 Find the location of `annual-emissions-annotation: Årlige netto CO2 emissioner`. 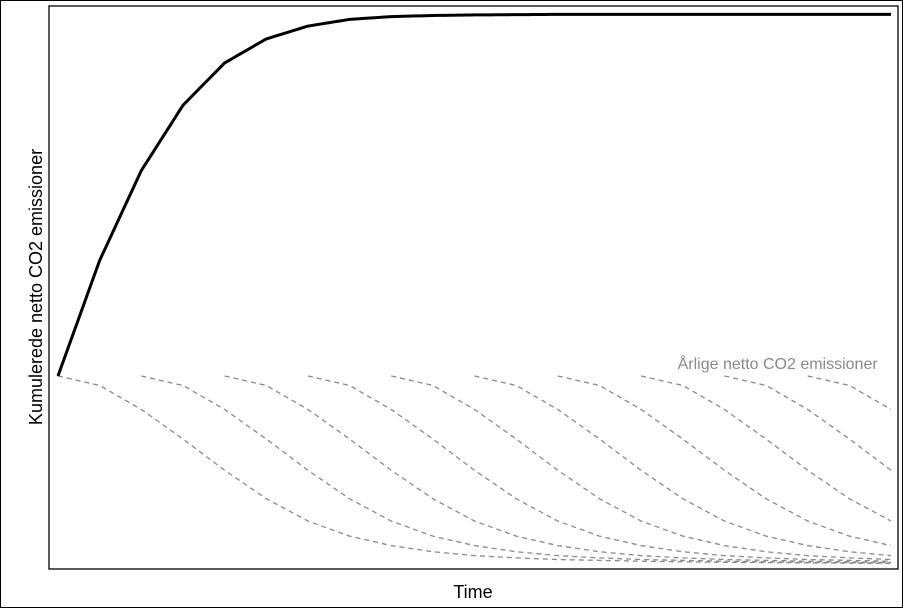

annual-emissions-annotation: Årlige netto CO2 emissioner is located at coordinates (778, 363).